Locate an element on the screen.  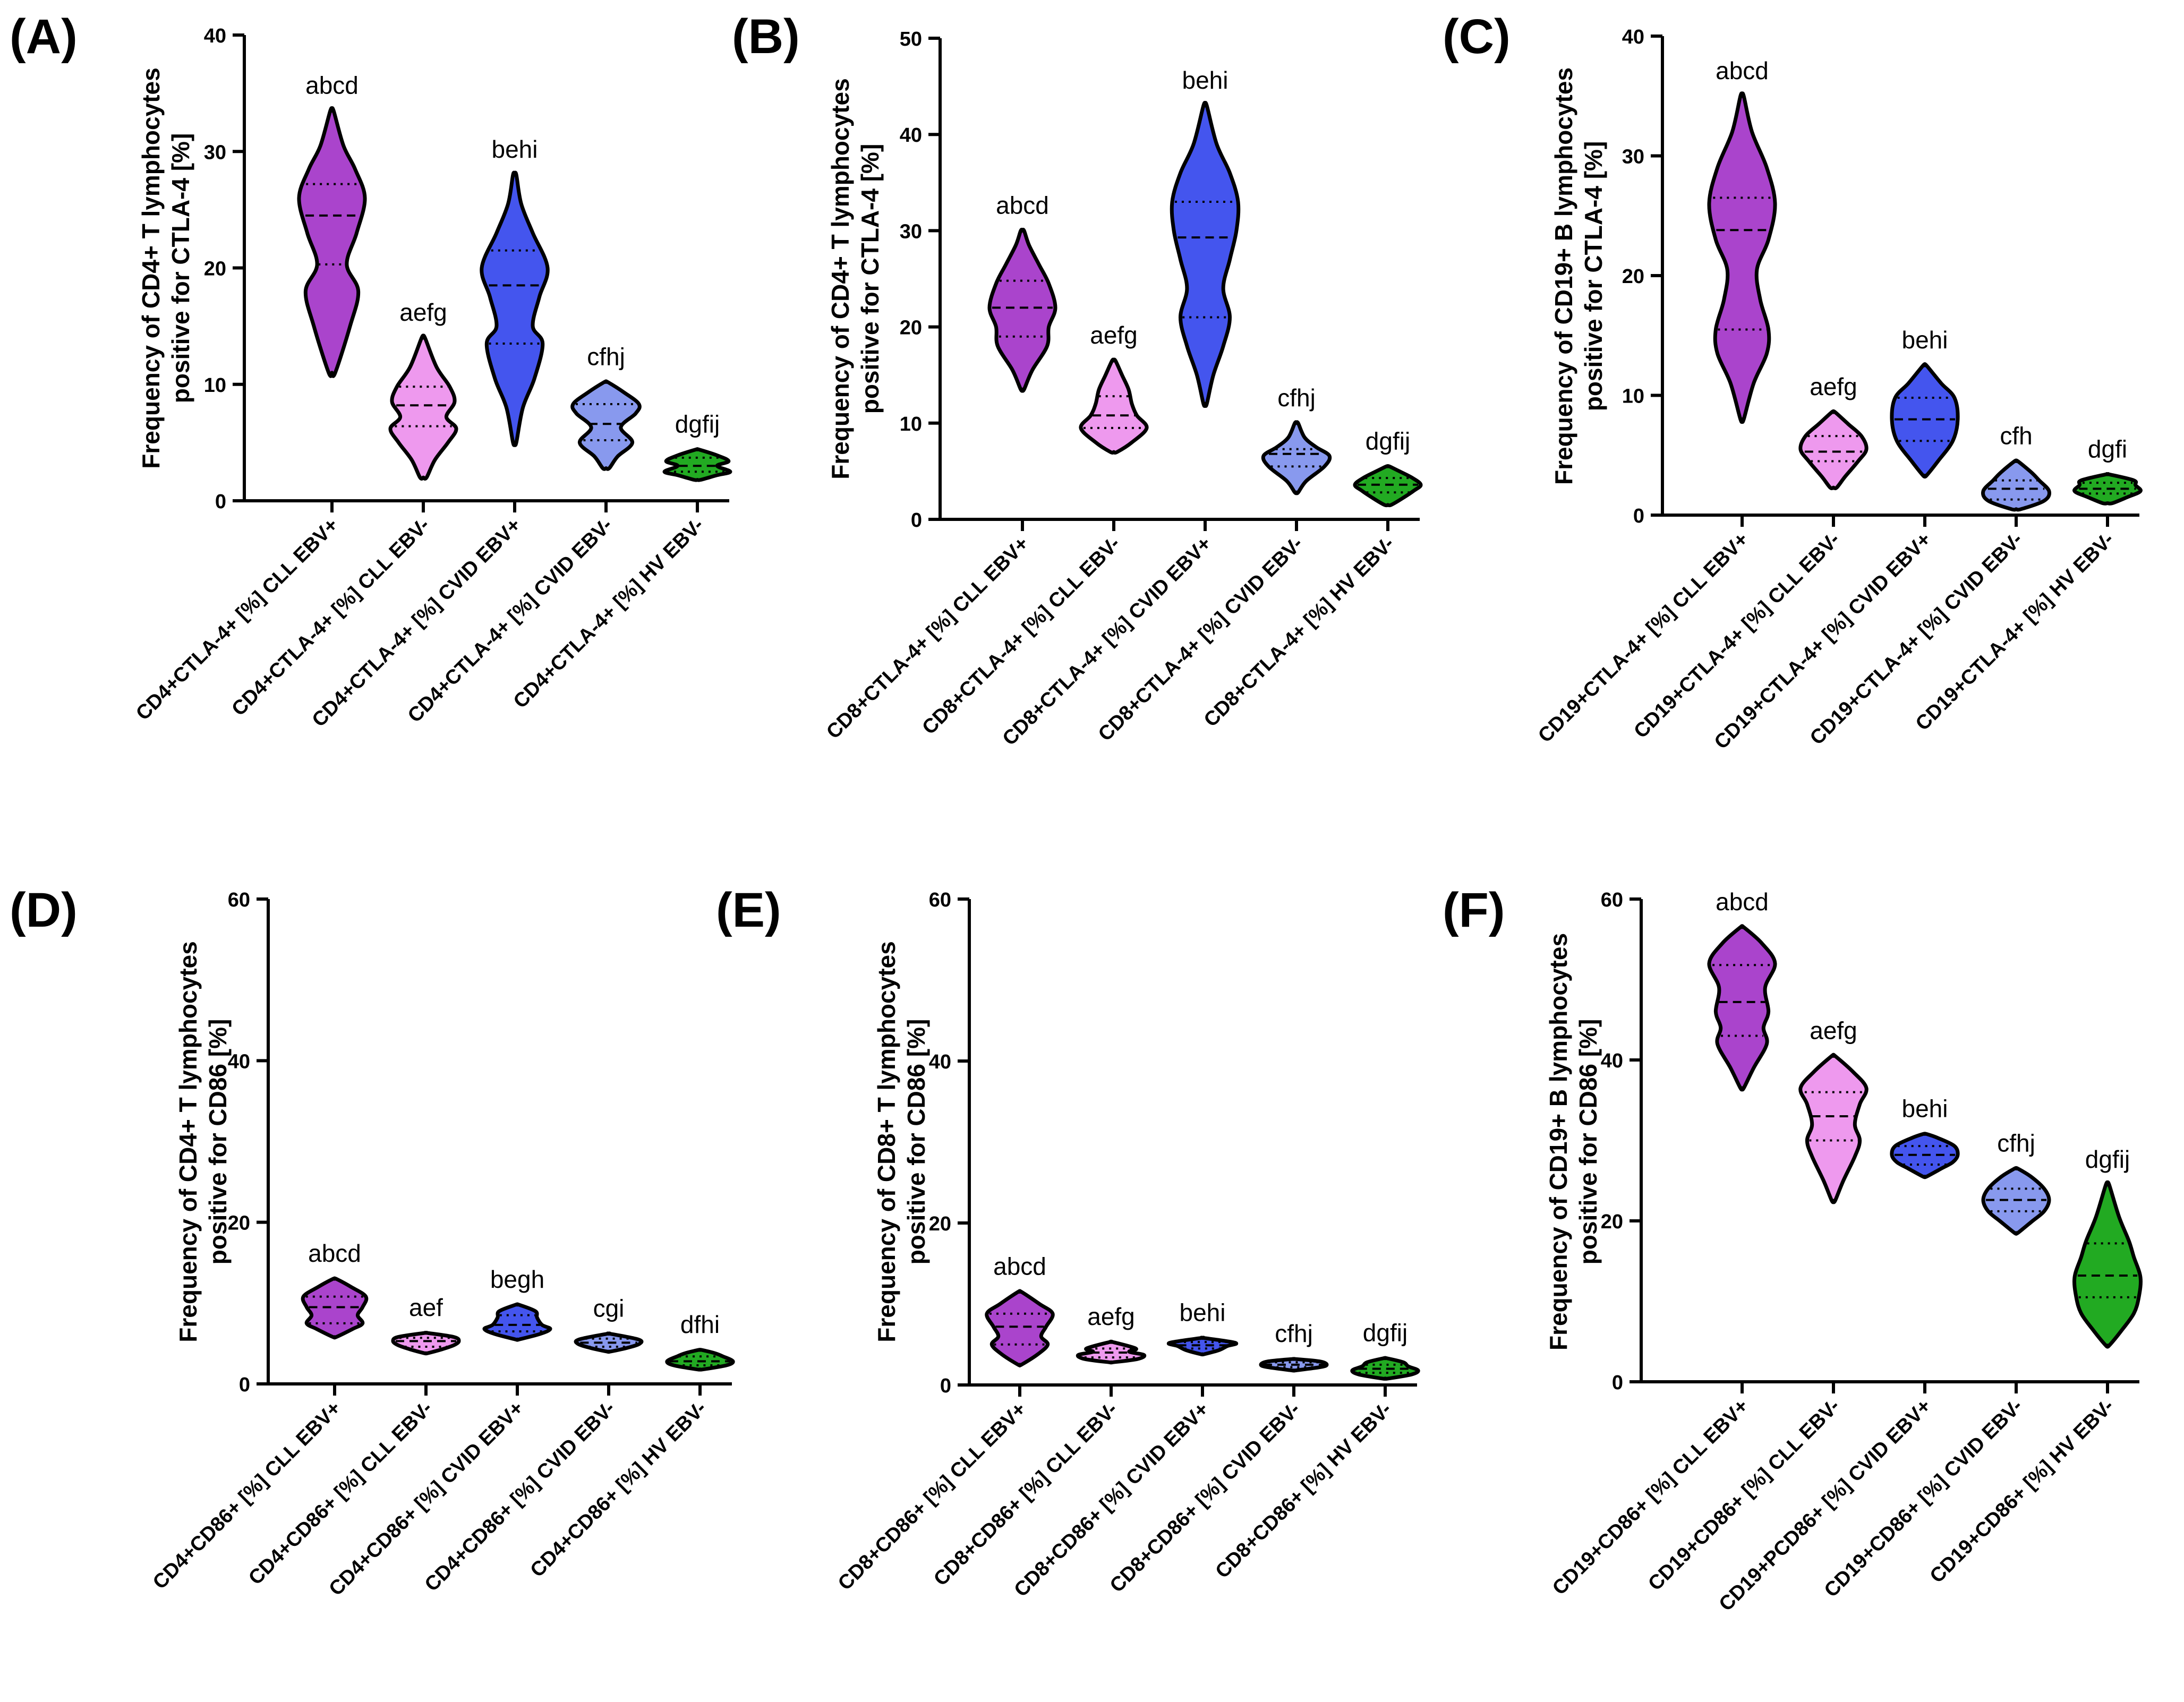
significance-label: cfh is located at coordinates (2016, 436).